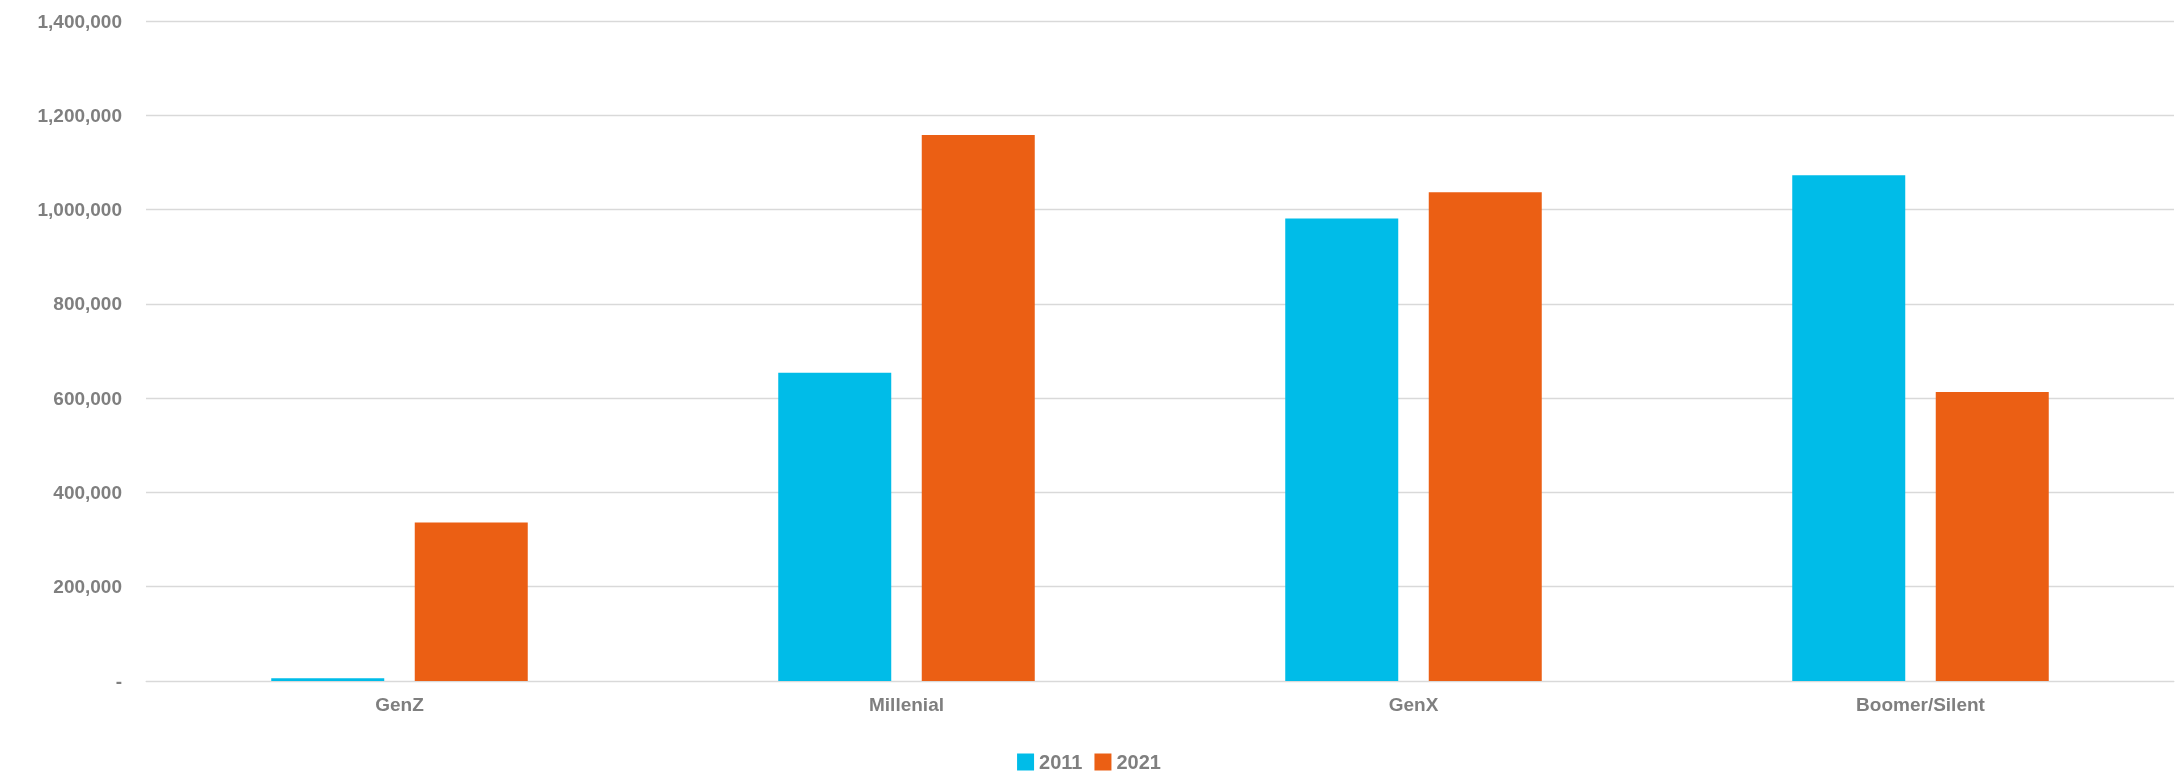 The image size is (2178, 777). What do you see at coordinates (1413, 704) in the screenshot?
I see `x-tick-label: GenX` at bounding box center [1413, 704].